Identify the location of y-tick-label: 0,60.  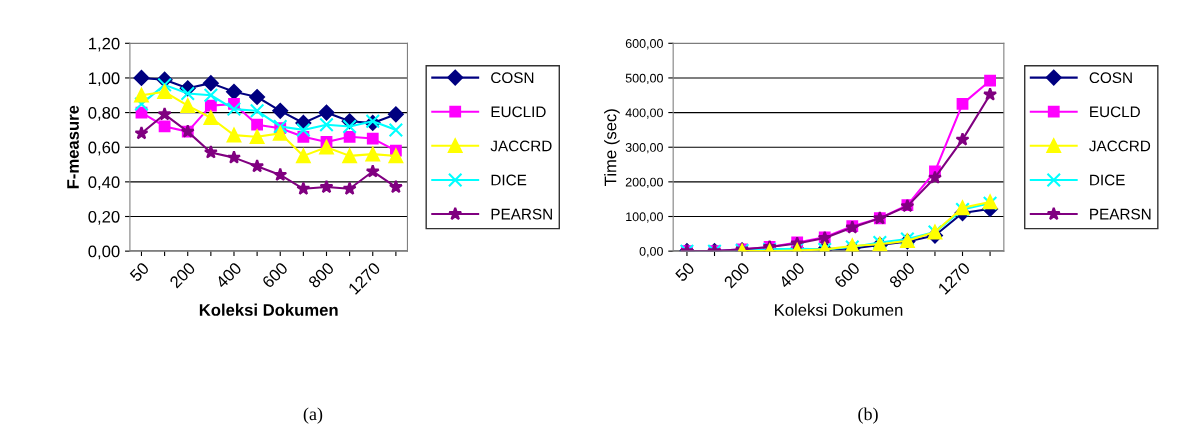
(104, 148).